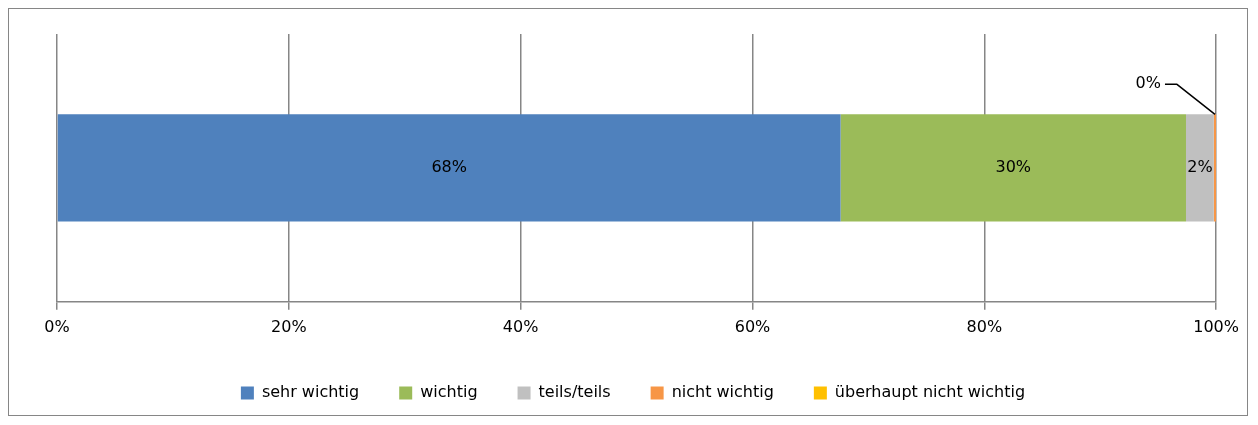  I want to click on x-tick-label: 20%, so click(289, 326).